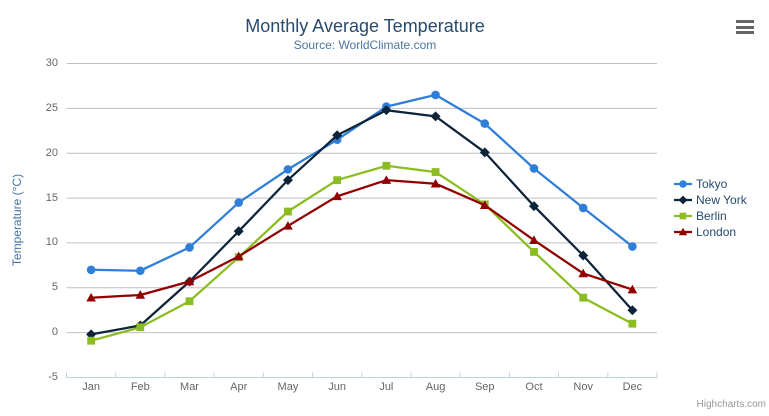 The image size is (769, 416). What do you see at coordinates (485, 123) in the screenshot?
I see `data-point-tokyo-sep` at bounding box center [485, 123].